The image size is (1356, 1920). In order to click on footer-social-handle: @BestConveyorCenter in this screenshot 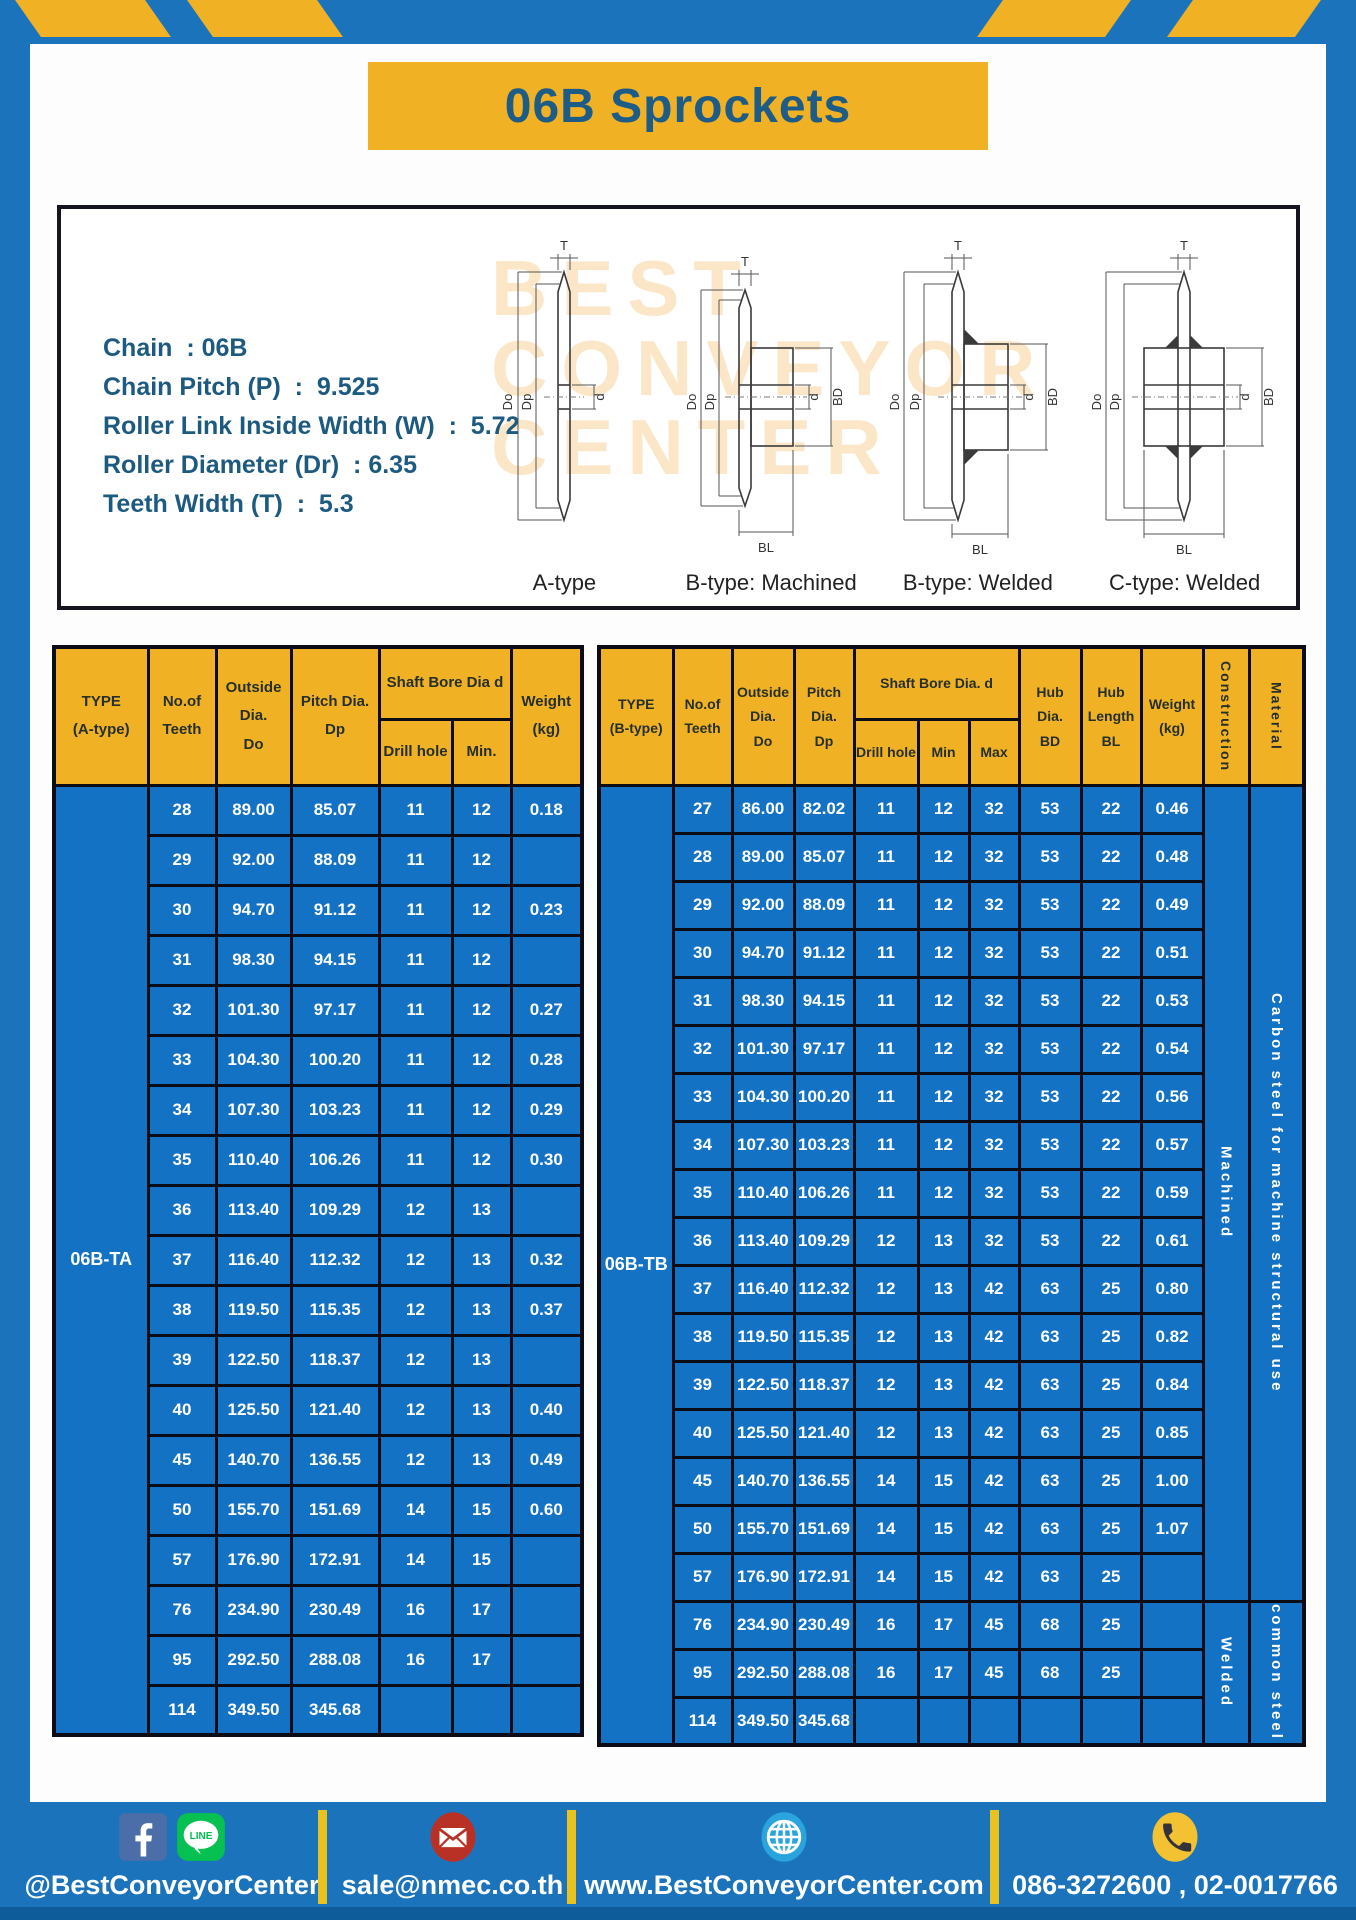, I will do `click(172, 1885)`.